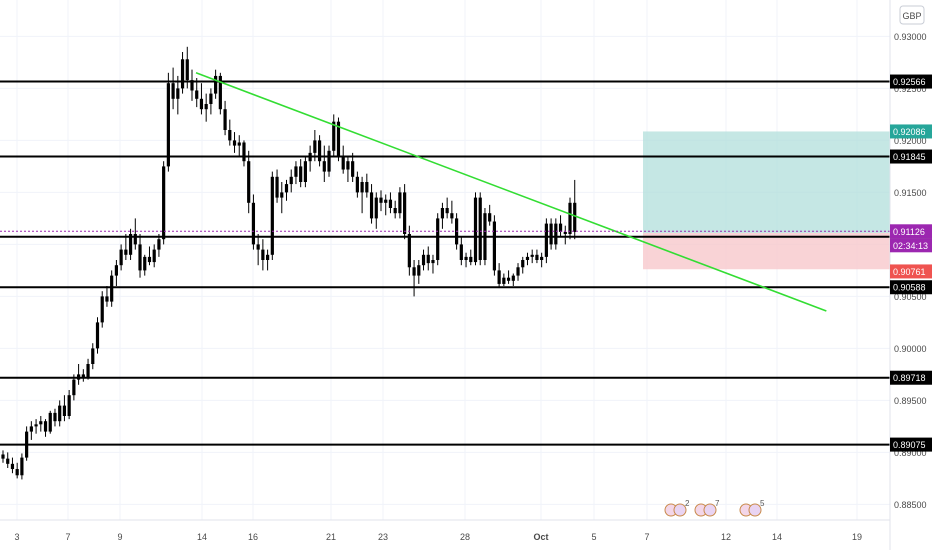 This screenshot has width=932, height=555. I want to click on currency-button: GBP, so click(912, 15).